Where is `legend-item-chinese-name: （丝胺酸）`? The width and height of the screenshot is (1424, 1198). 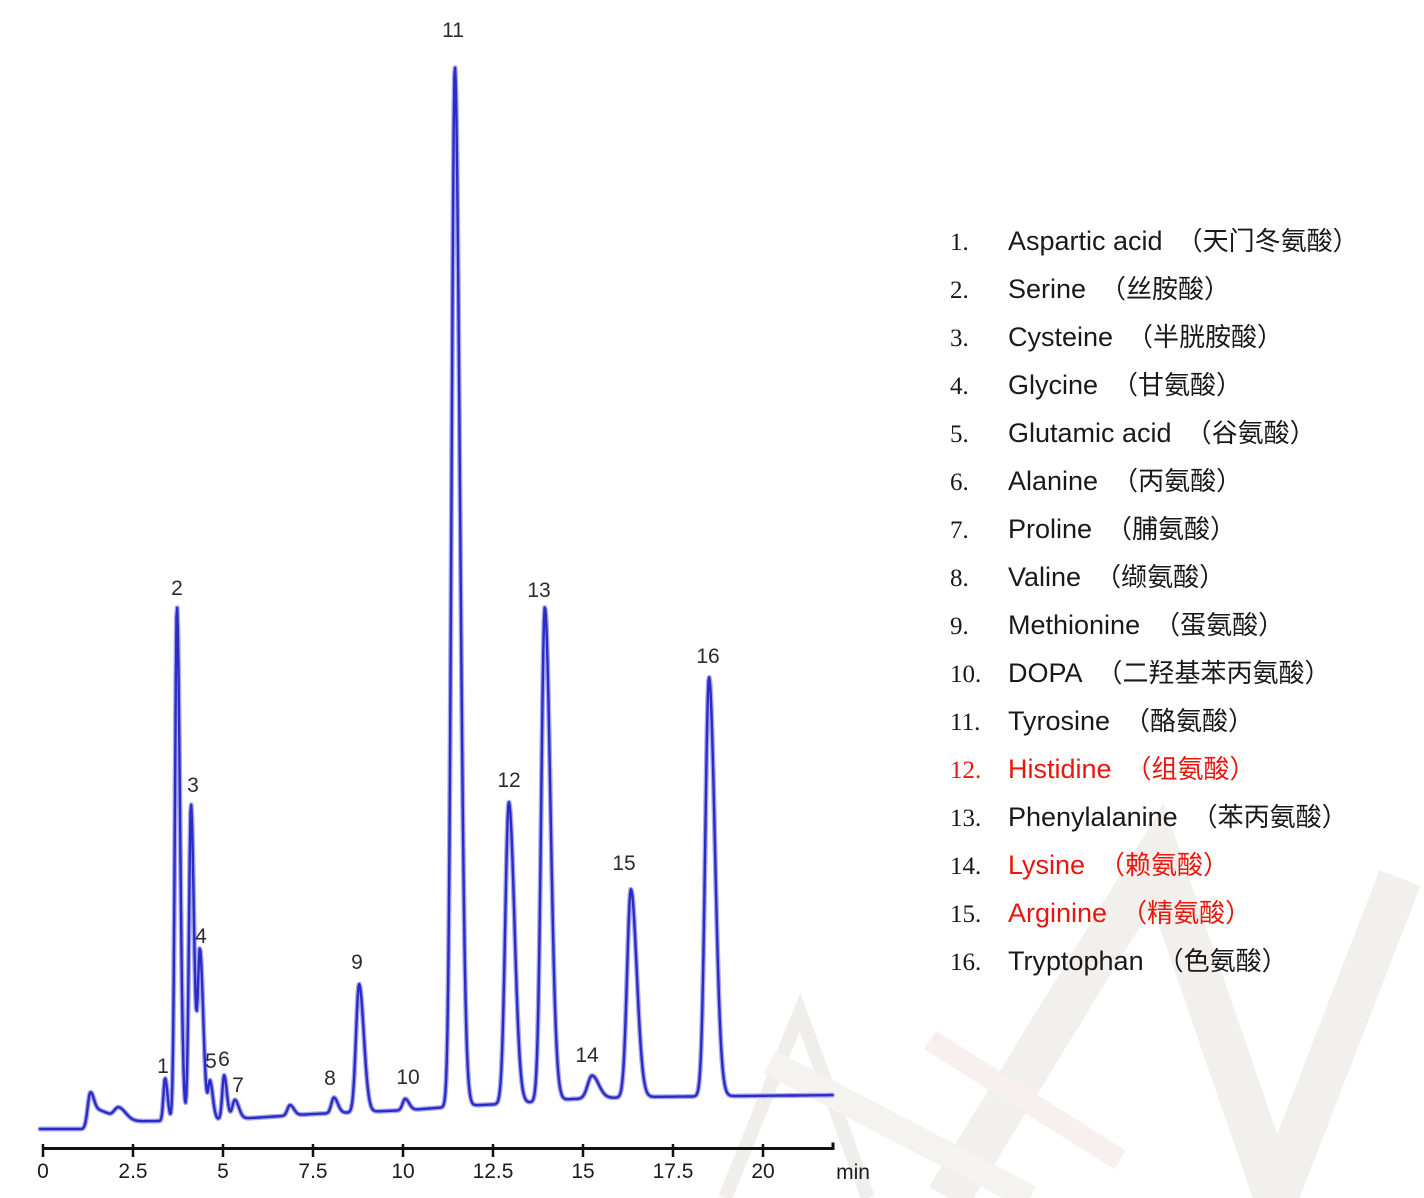 legend-item-chinese-name: （丝胺酸） is located at coordinates (1165, 289).